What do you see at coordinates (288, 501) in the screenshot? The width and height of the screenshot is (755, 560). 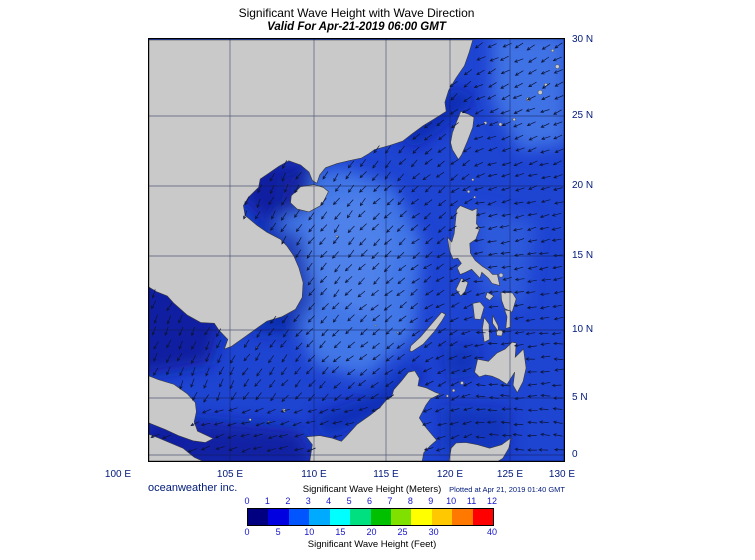 I see `meters-tick-label: 2` at bounding box center [288, 501].